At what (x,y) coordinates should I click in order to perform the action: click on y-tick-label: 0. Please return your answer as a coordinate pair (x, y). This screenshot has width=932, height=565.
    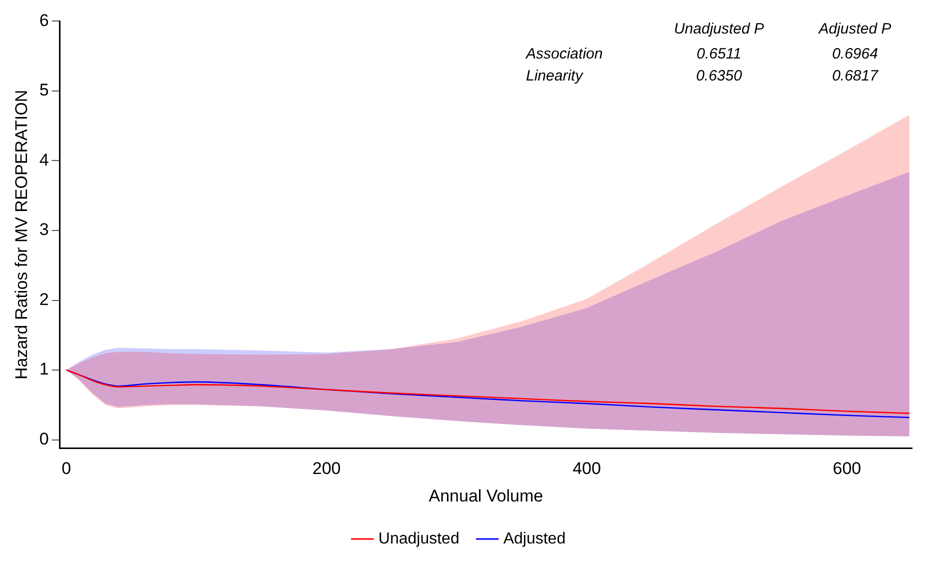
    Looking at the image, I should click on (44, 439).